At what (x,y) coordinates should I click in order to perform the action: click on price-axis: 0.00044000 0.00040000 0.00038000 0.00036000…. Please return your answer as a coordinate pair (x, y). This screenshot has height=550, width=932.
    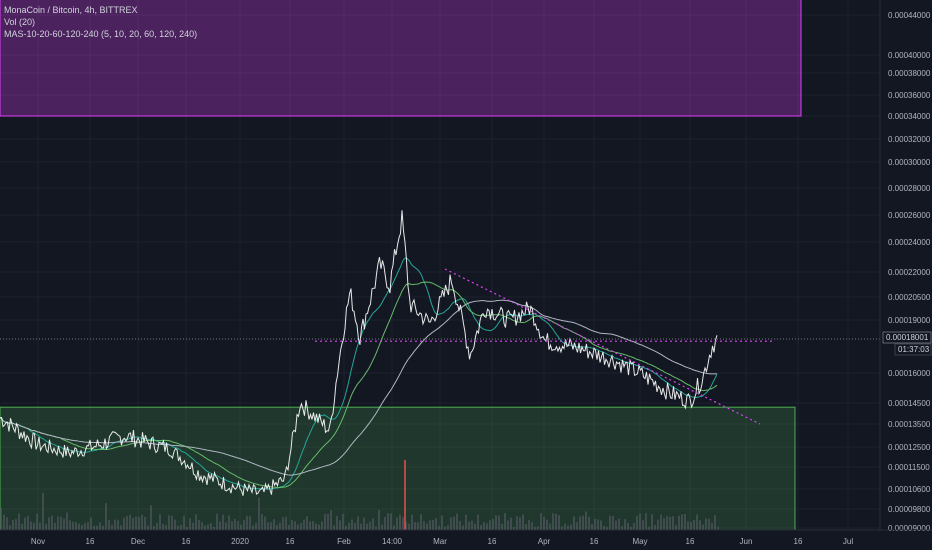
    Looking at the image, I should click on (905, 266).